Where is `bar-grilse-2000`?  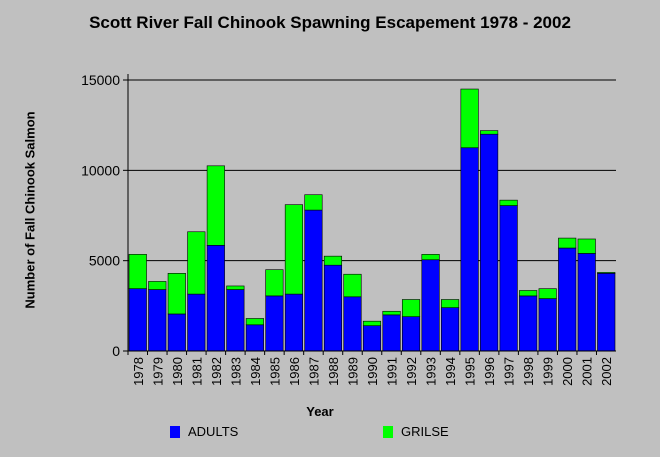
bar-grilse-2000 is located at coordinates (567, 243).